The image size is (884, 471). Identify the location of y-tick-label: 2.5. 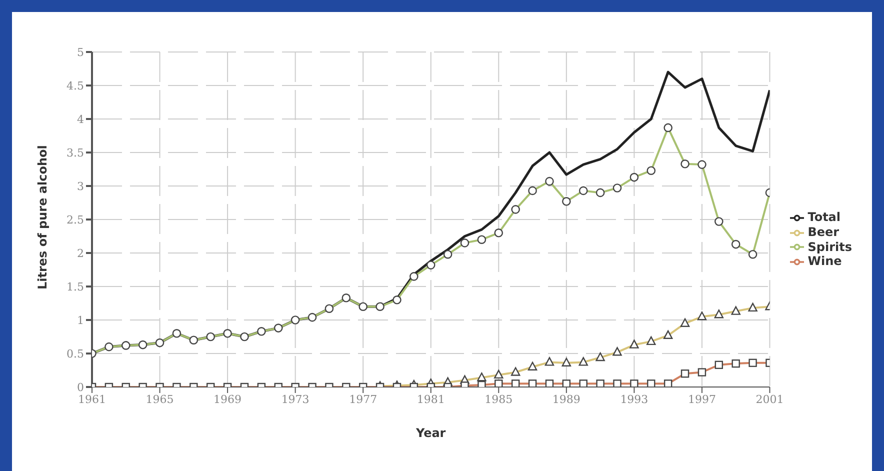
(75, 219).